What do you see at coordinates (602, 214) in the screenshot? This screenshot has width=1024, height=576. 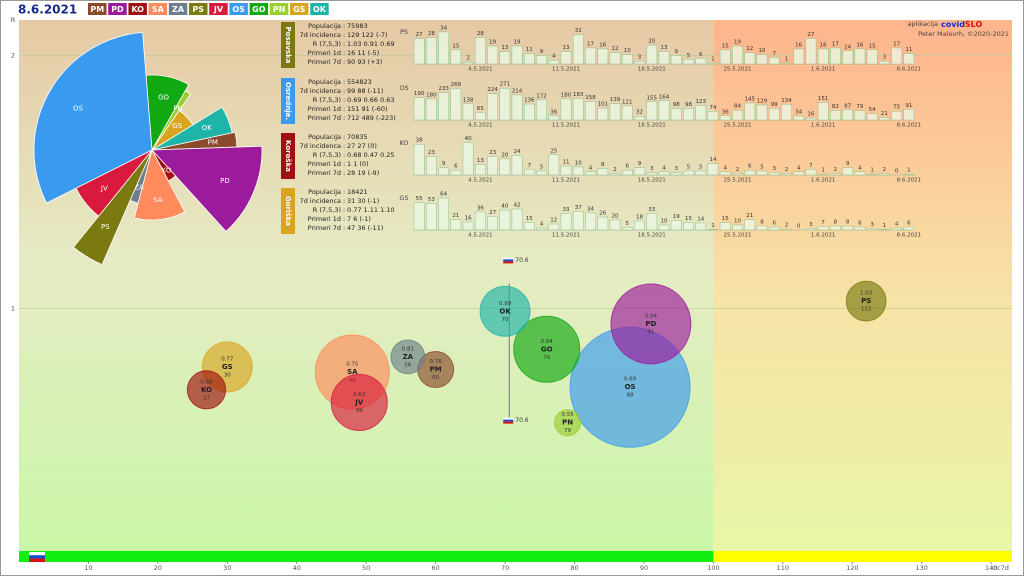 I see `bar-label: 26` at bounding box center [602, 214].